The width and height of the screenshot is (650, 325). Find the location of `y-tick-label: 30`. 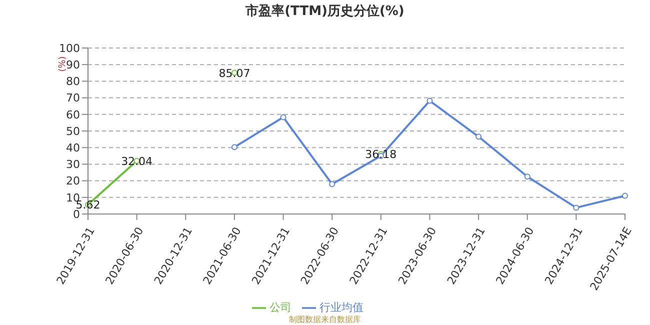

y-tick-label: 30 is located at coordinates (73, 165).